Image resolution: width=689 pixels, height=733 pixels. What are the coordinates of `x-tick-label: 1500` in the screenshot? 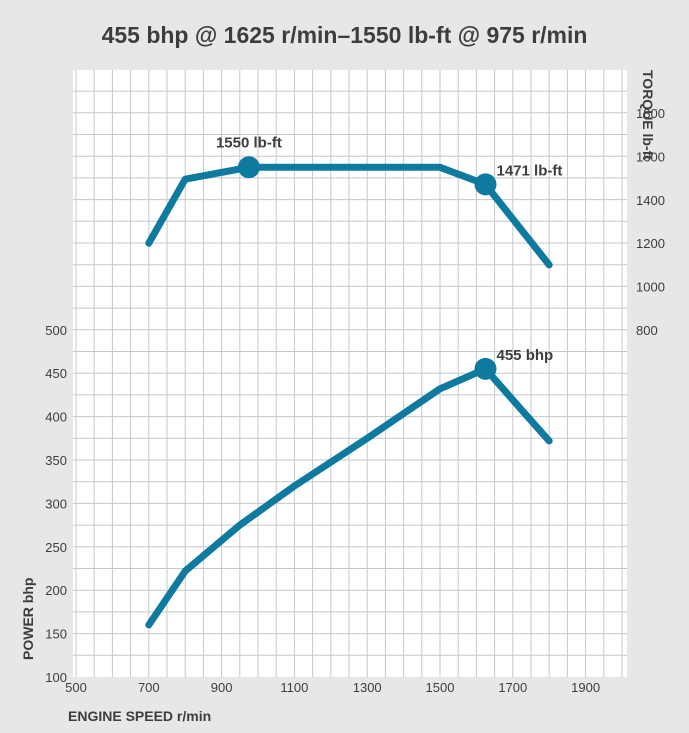 It's located at (440, 687).